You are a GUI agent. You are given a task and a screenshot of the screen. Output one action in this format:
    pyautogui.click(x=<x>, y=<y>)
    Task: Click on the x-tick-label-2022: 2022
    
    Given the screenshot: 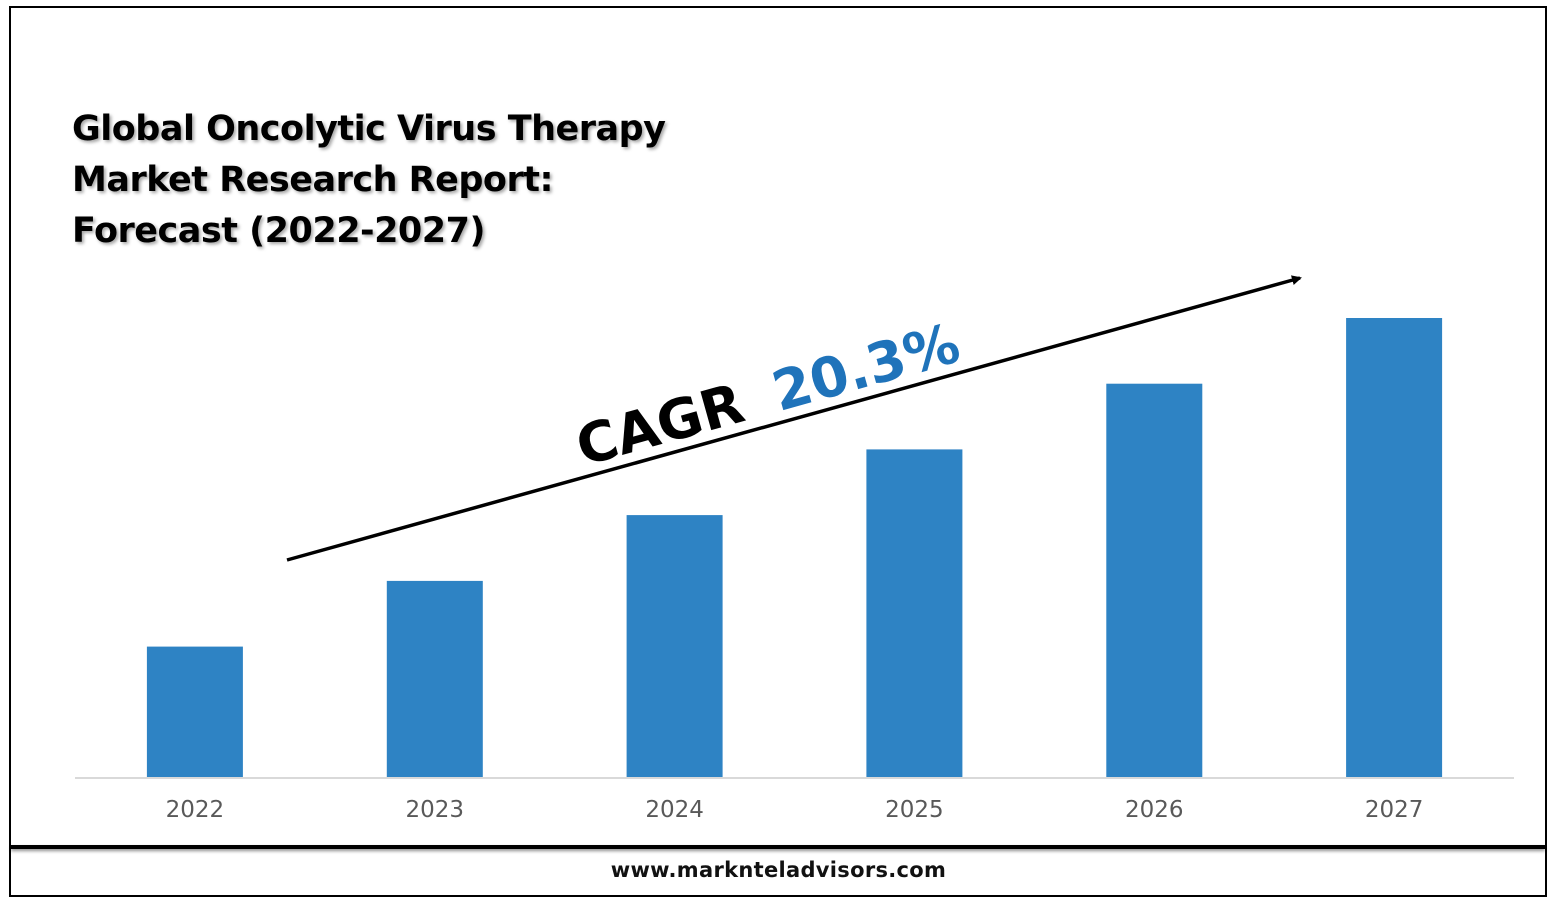 What is the action you would take?
    pyautogui.click(x=195, y=810)
    